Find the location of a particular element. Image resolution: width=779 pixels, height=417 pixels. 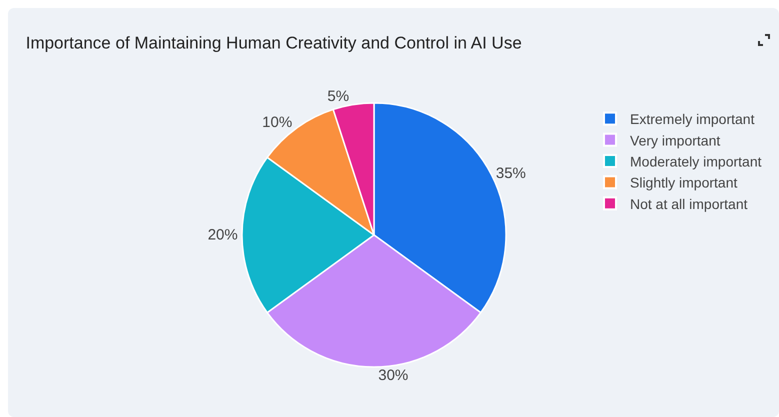

data-label: 20% is located at coordinates (223, 235).